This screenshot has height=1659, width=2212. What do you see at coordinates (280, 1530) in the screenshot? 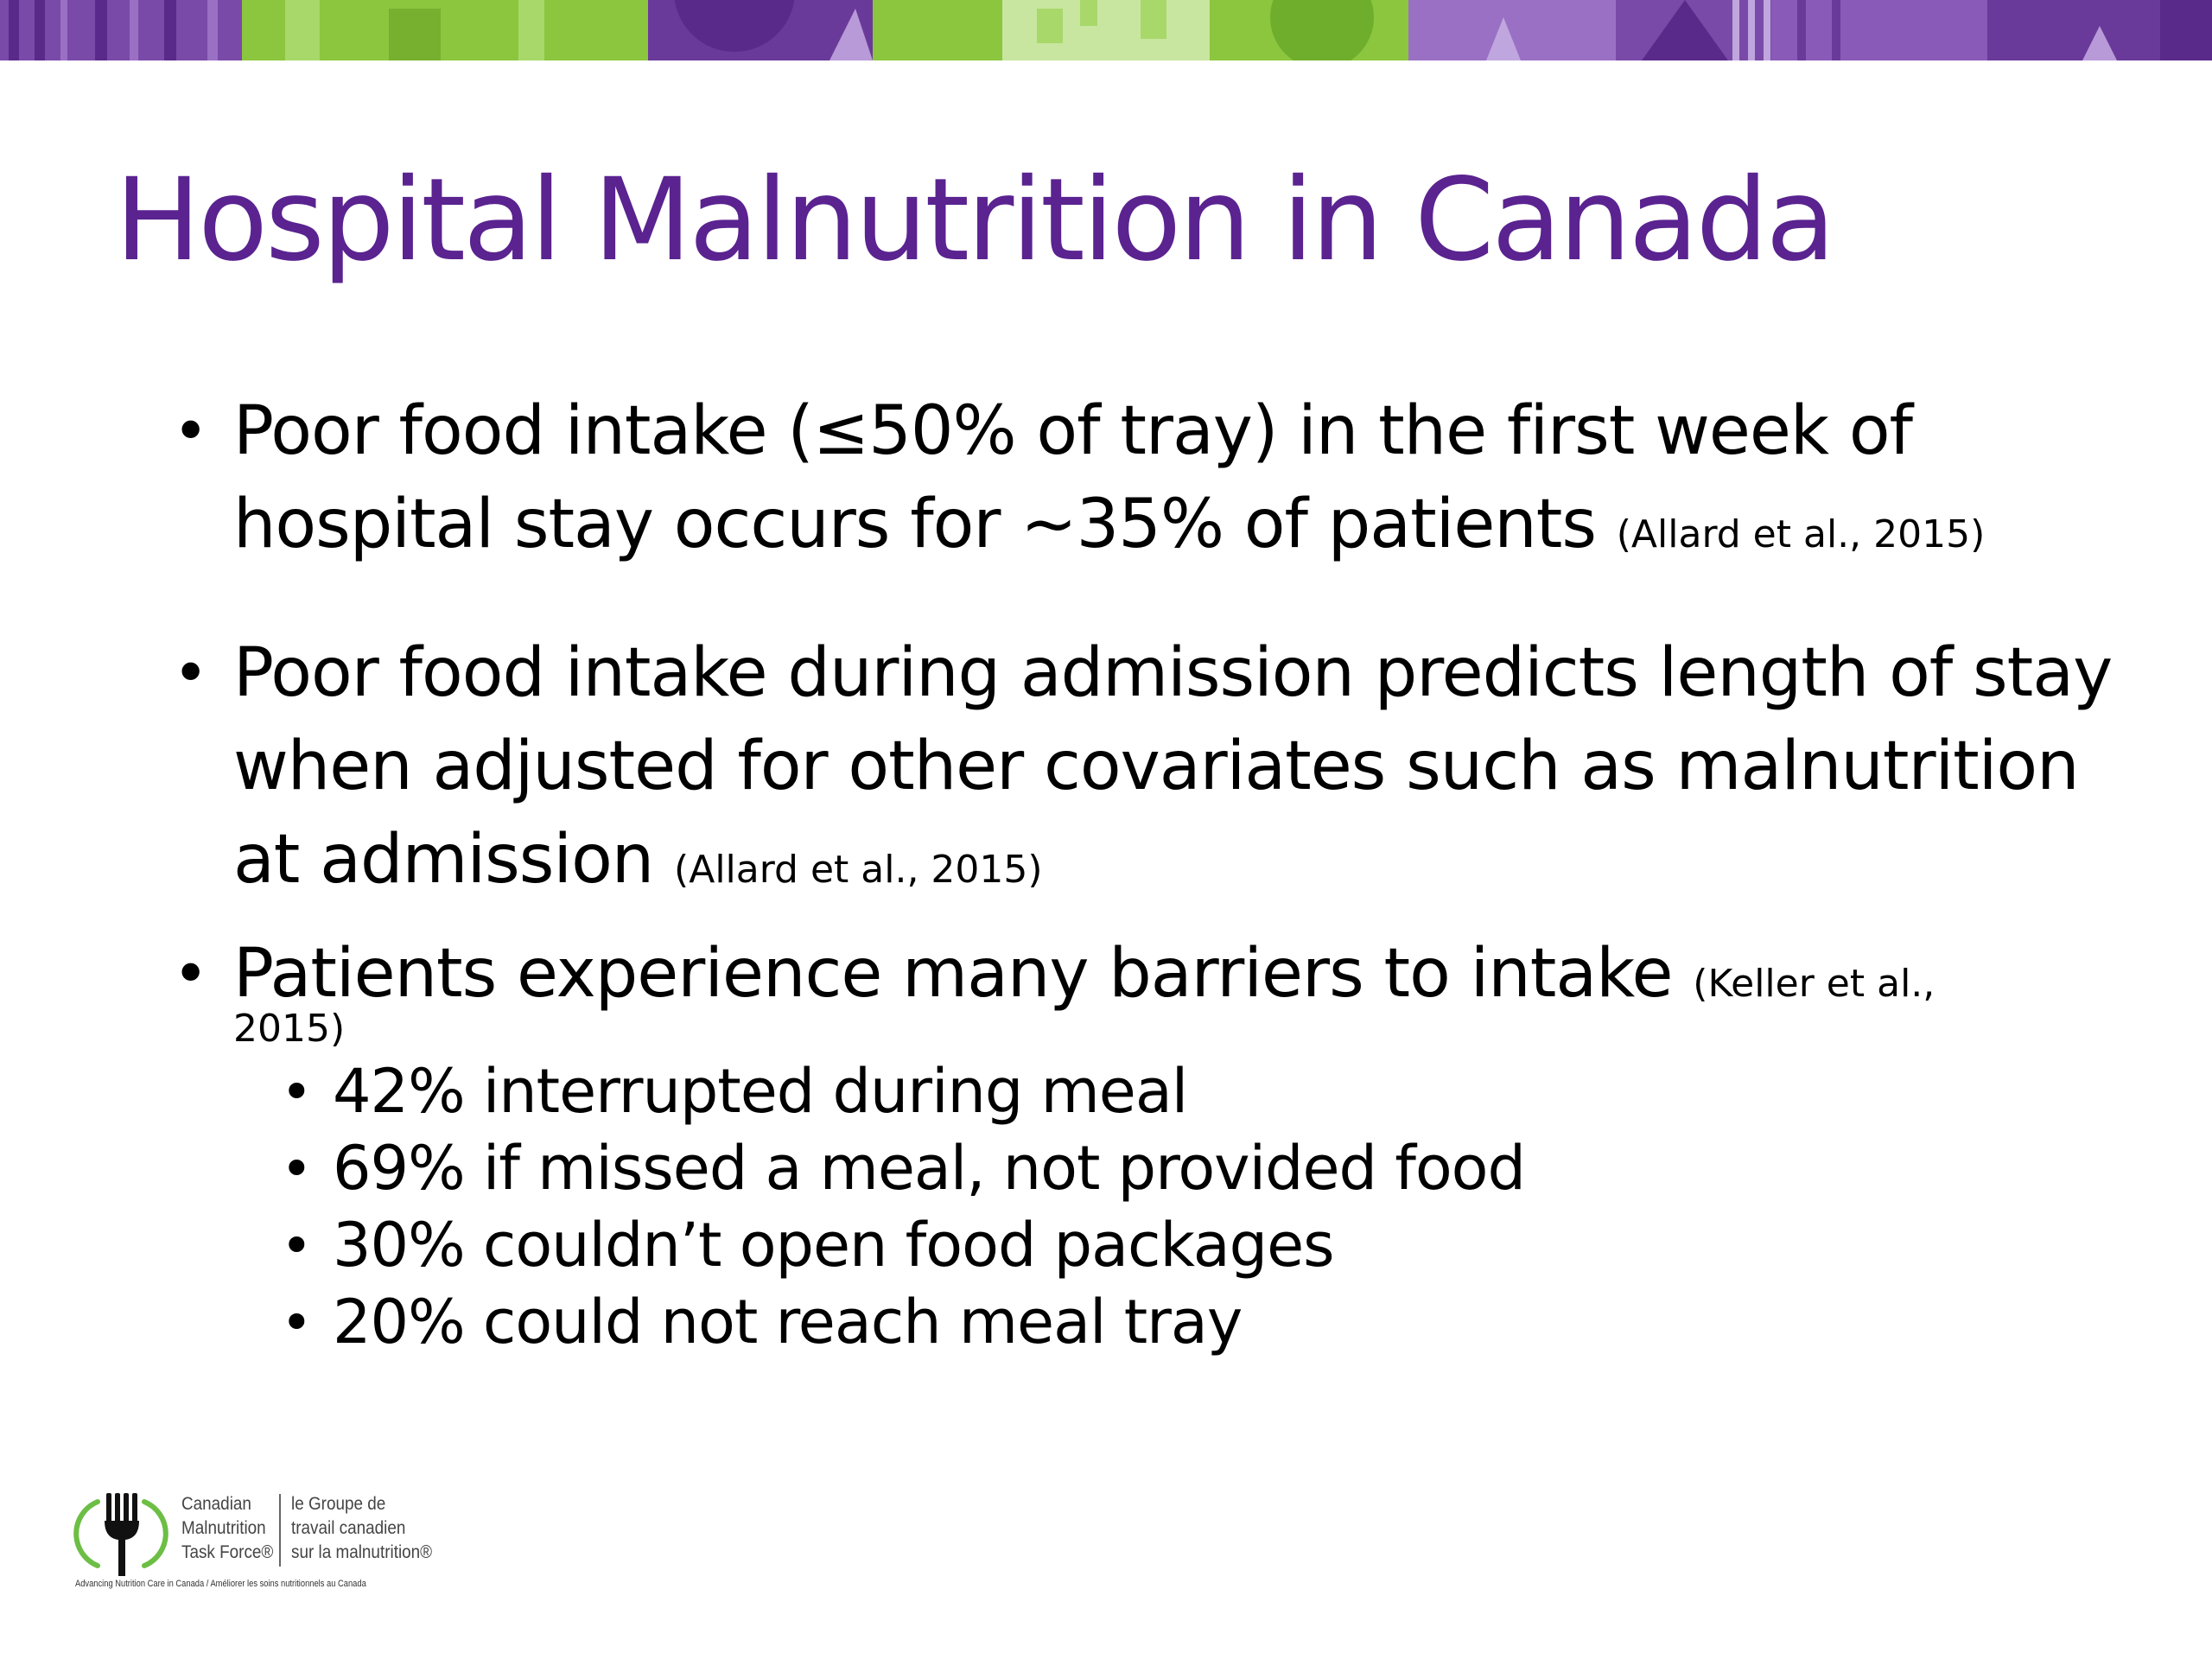
I see `logo-divider` at bounding box center [280, 1530].